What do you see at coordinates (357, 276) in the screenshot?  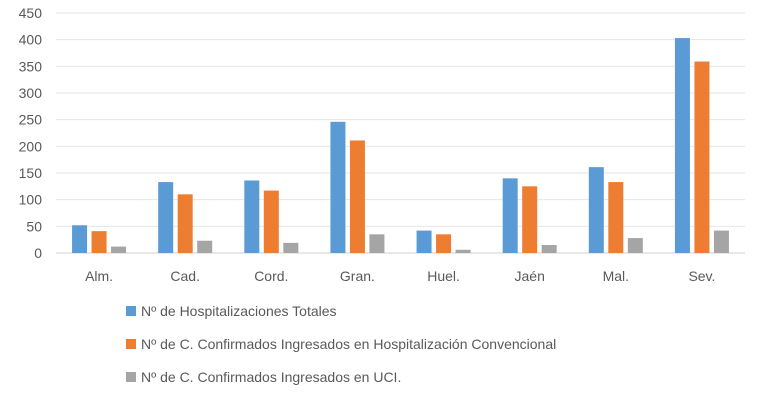 I see `x-tick-label: Gran.` at bounding box center [357, 276].